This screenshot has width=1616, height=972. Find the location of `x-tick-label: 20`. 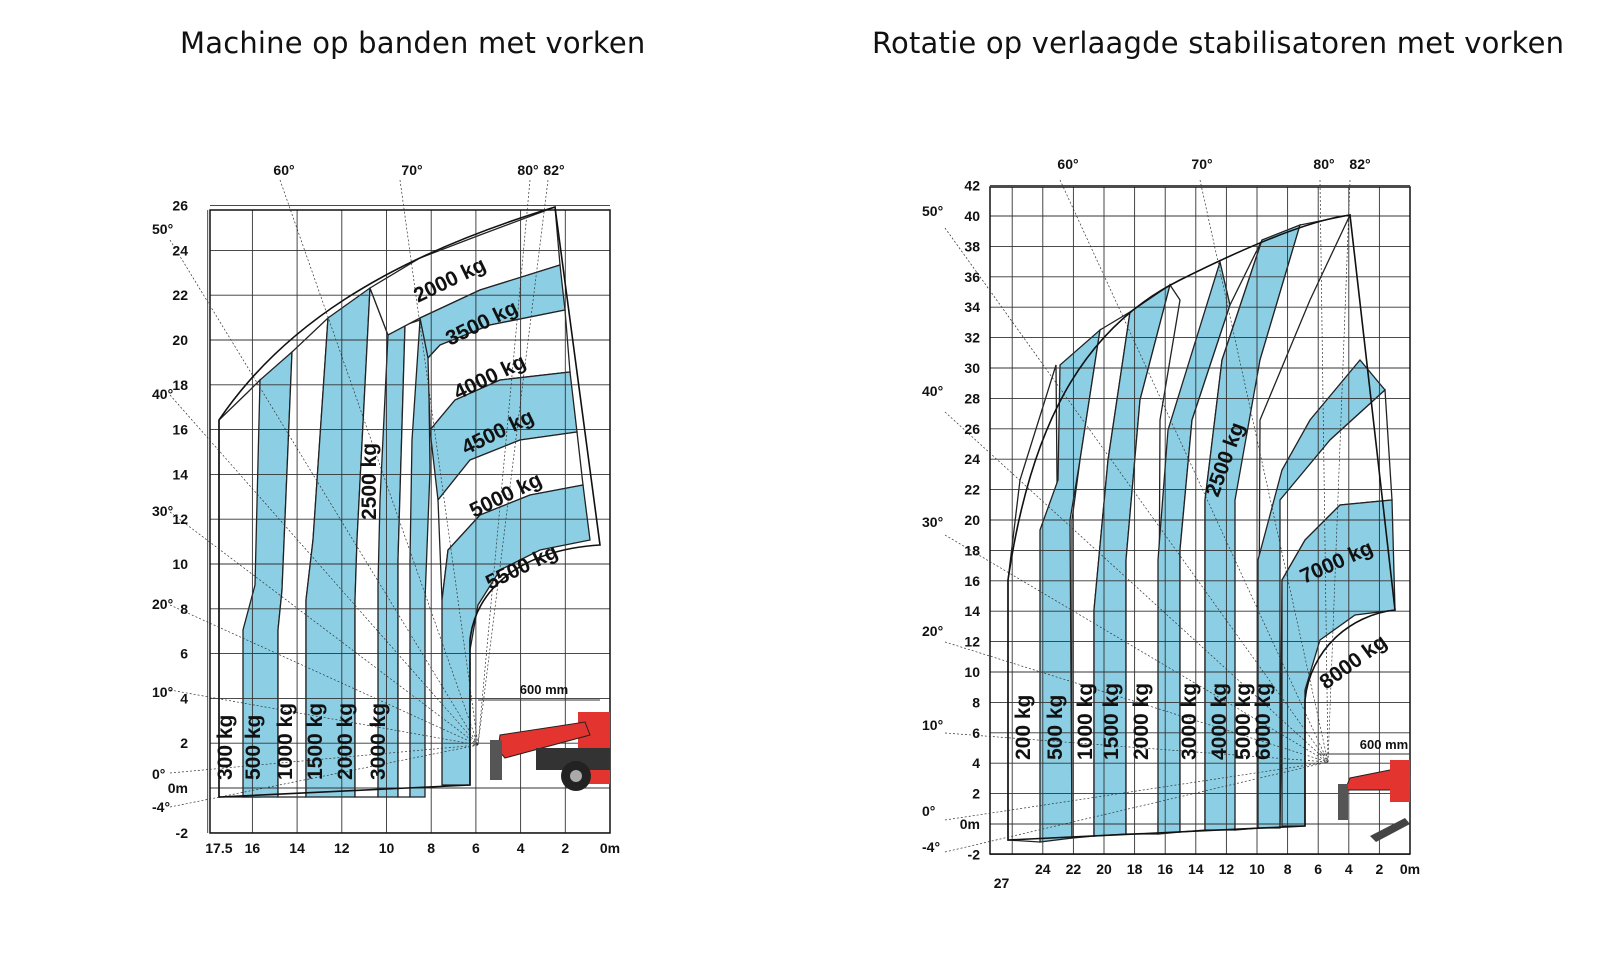

x-tick-label: 20 is located at coordinates (1104, 869).